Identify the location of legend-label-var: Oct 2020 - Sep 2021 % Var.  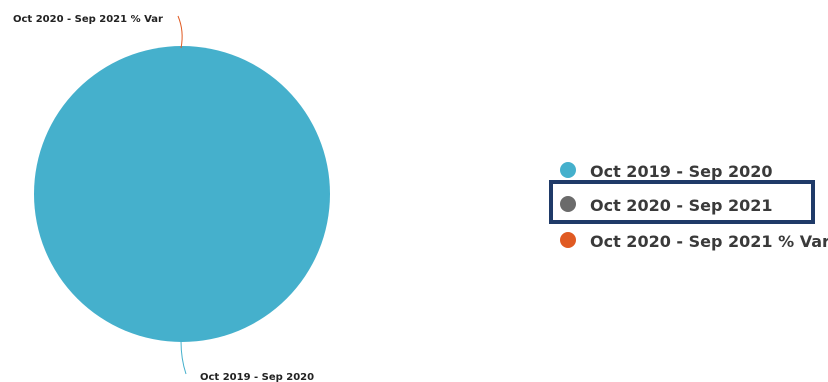
(709, 241).